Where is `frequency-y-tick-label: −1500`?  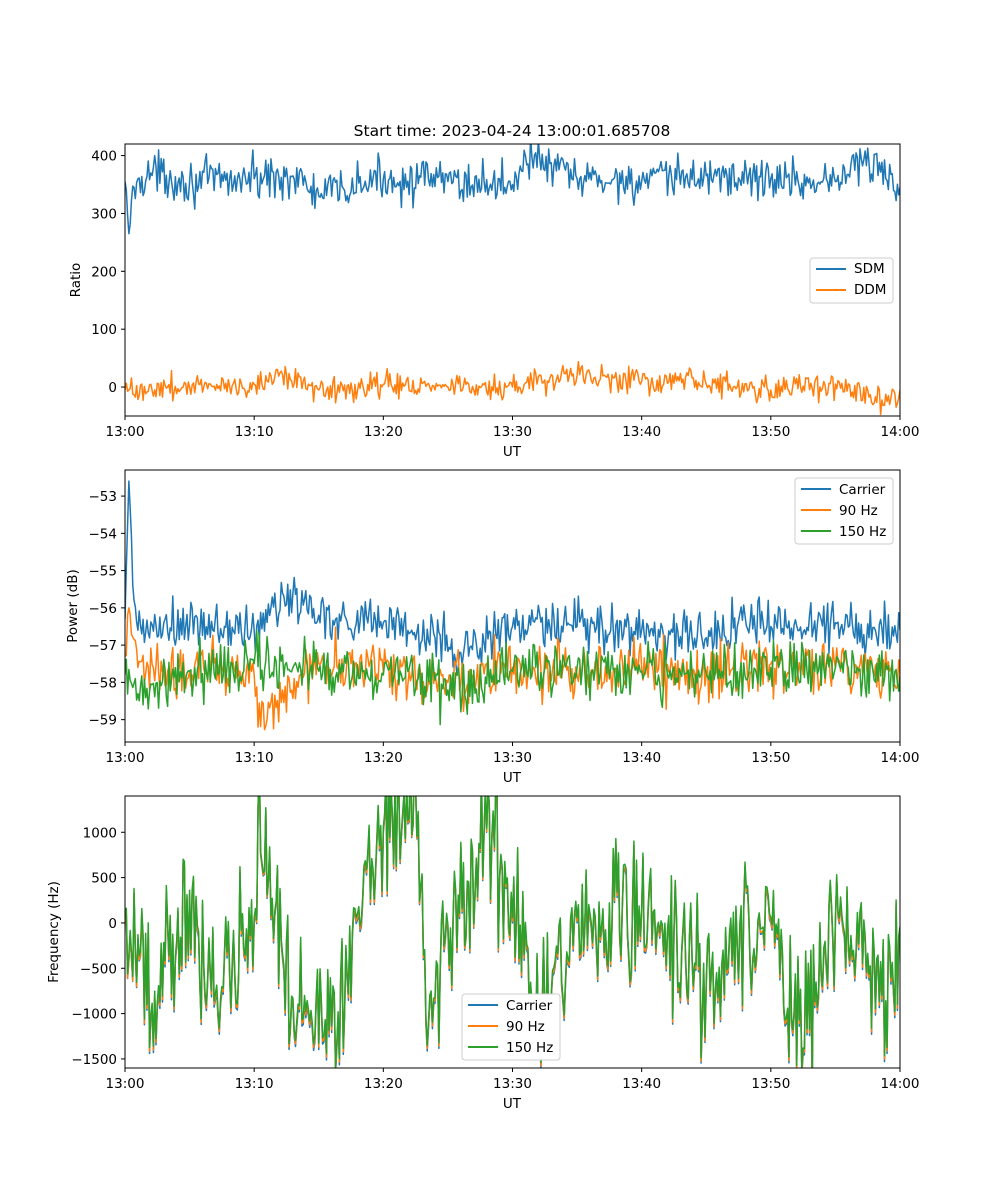
frequency-y-tick-label: −1500 is located at coordinates (94, 1060).